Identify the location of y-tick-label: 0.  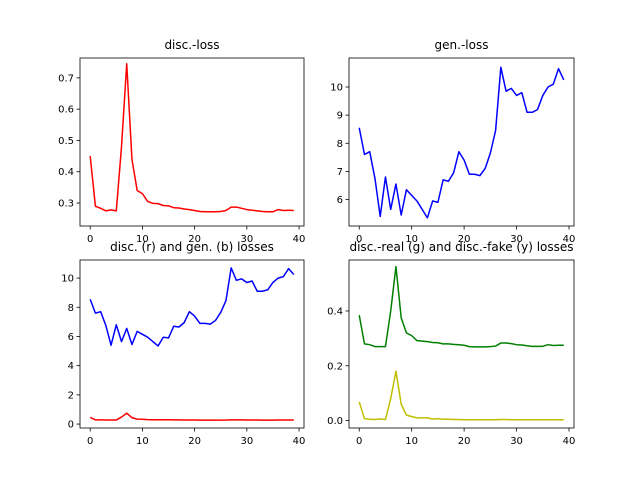
(71, 425).